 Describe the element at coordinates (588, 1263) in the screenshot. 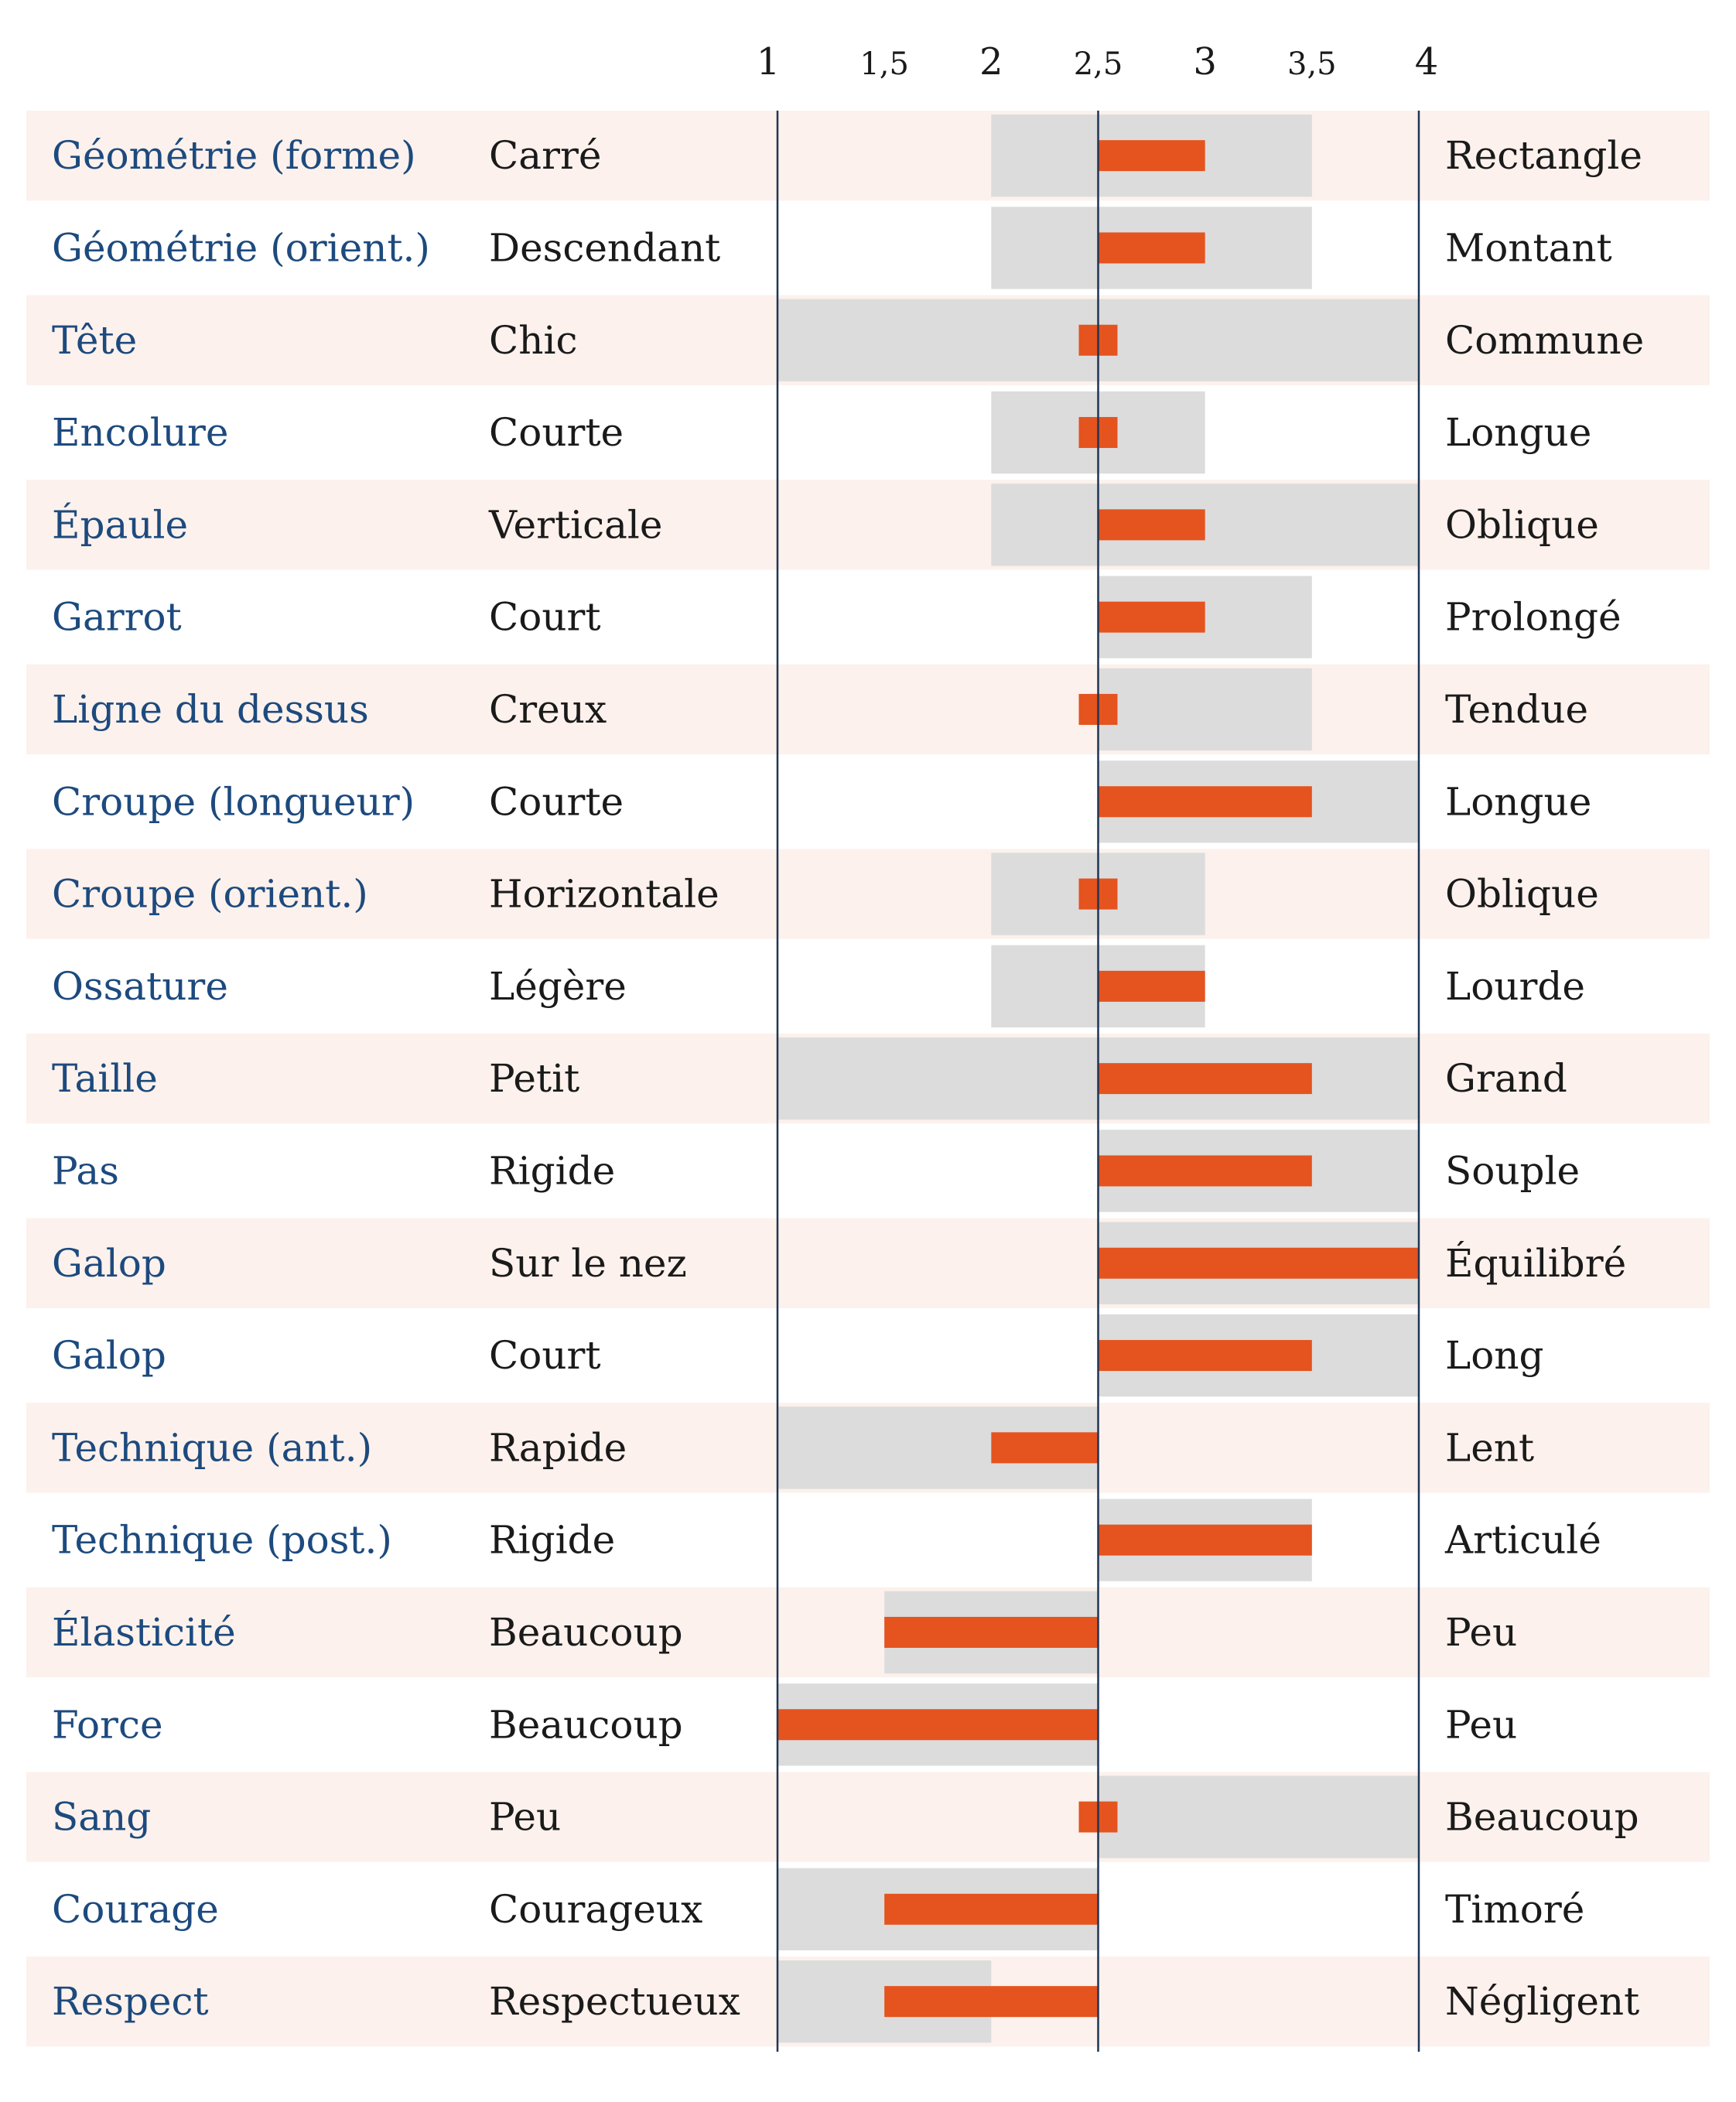

I see `left-pole-label: Sur le nez` at that location.